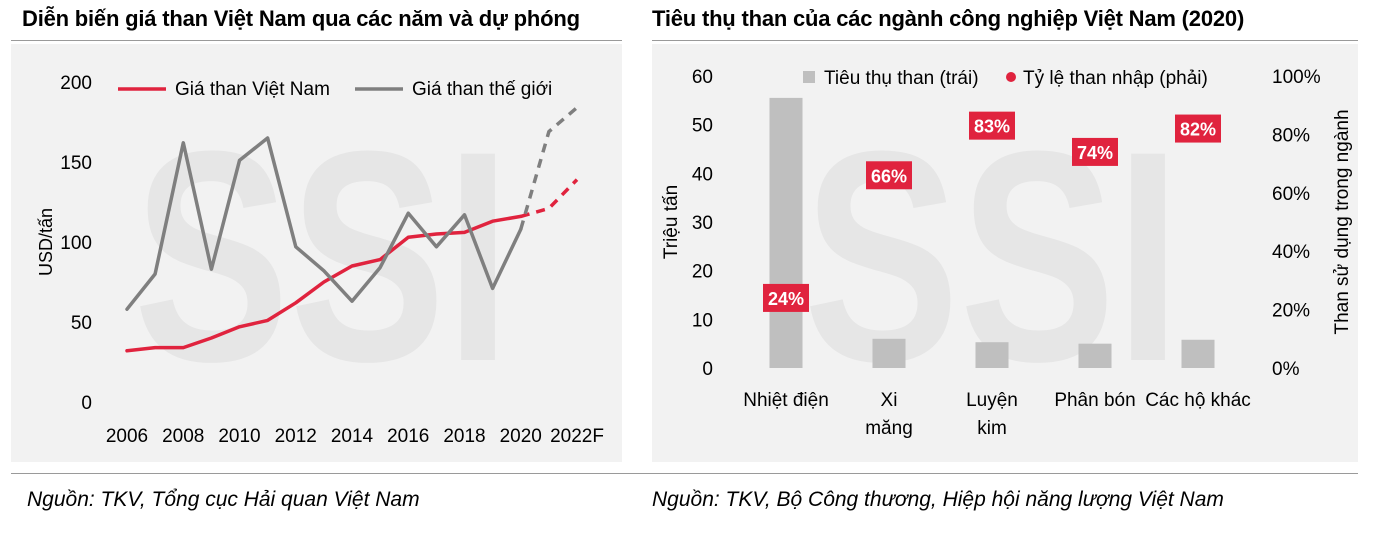 The height and width of the screenshot is (534, 1376). Describe the element at coordinates (1296, 77) in the screenshot. I see `y2-tick-label: 100%` at that location.